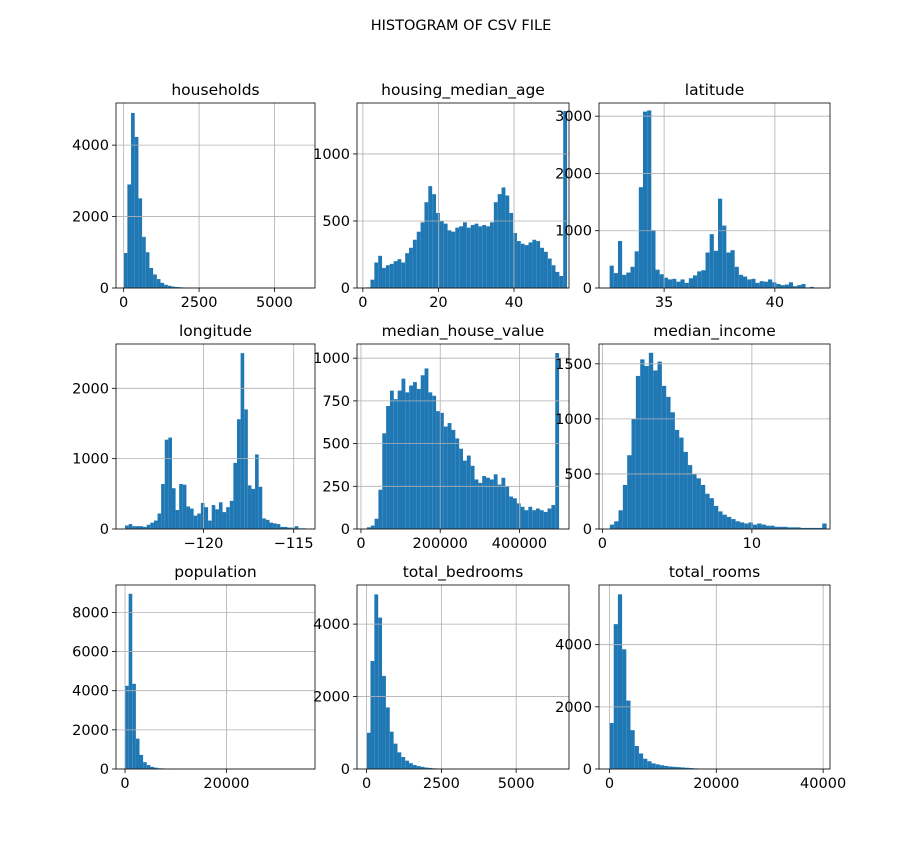 The height and width of the screenshot is (864, 922). Describe the element at coordinates (336, 402) in the screenshot. I see `y-tick-label: 750` at that location.